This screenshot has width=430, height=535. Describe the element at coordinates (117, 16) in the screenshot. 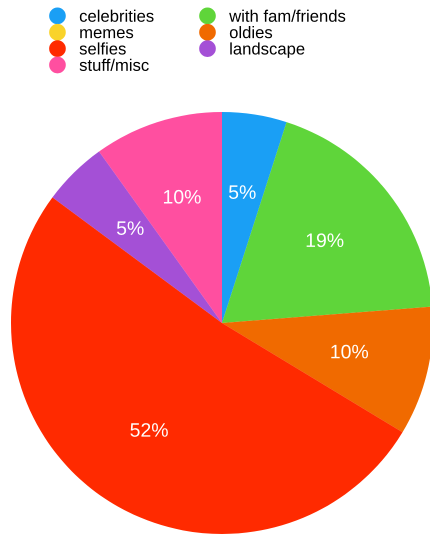

I see `legend-label: celebrities` at that location.